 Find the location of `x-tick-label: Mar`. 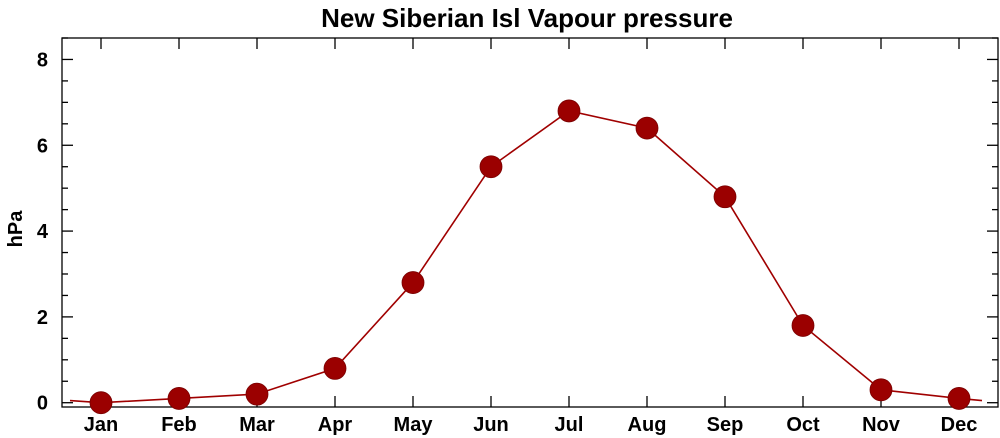

x-tick-label: Mar is located at coordinates (257, 425).